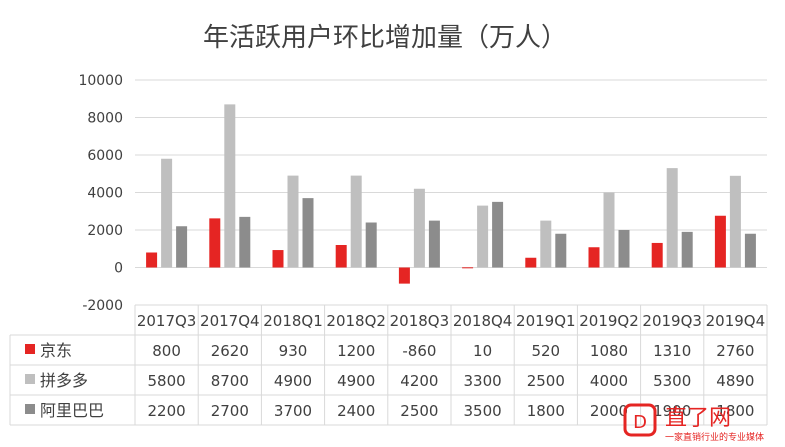 The width and height of the screenshot is (785, 447). Describe the element at coordinates (230, 381) in the screenshot. I see `data-label: 8700` at that location.